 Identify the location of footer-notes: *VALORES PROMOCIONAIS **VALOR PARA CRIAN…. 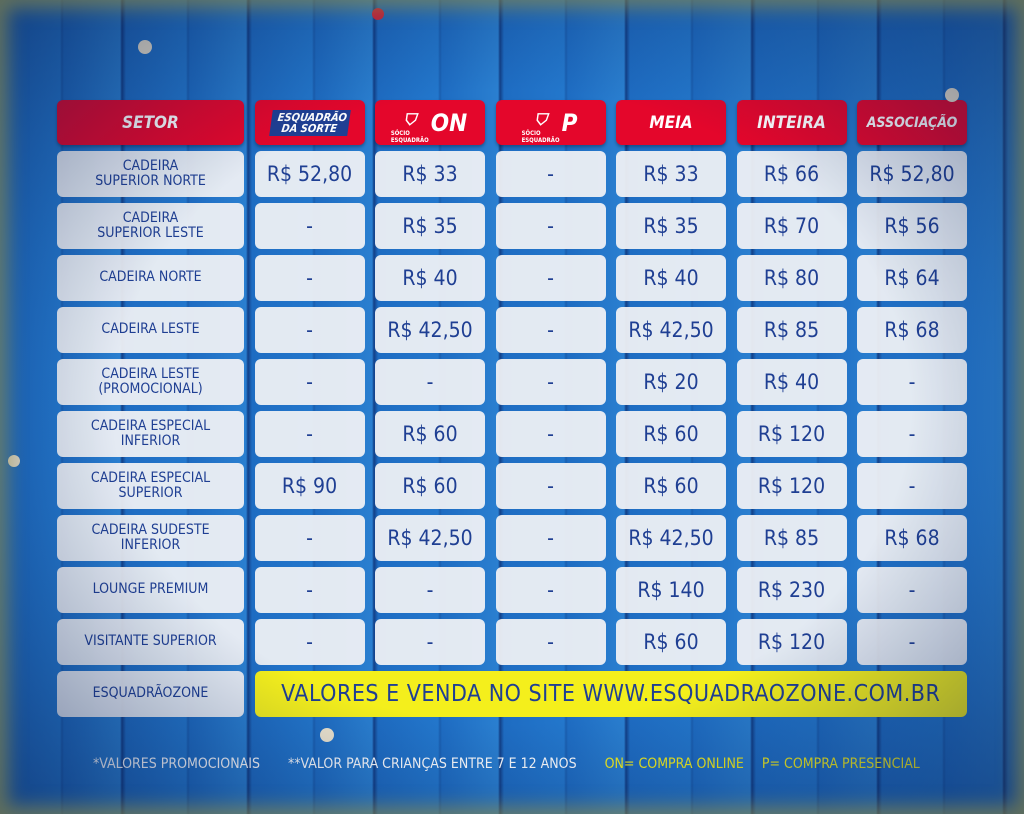
(513, 764).